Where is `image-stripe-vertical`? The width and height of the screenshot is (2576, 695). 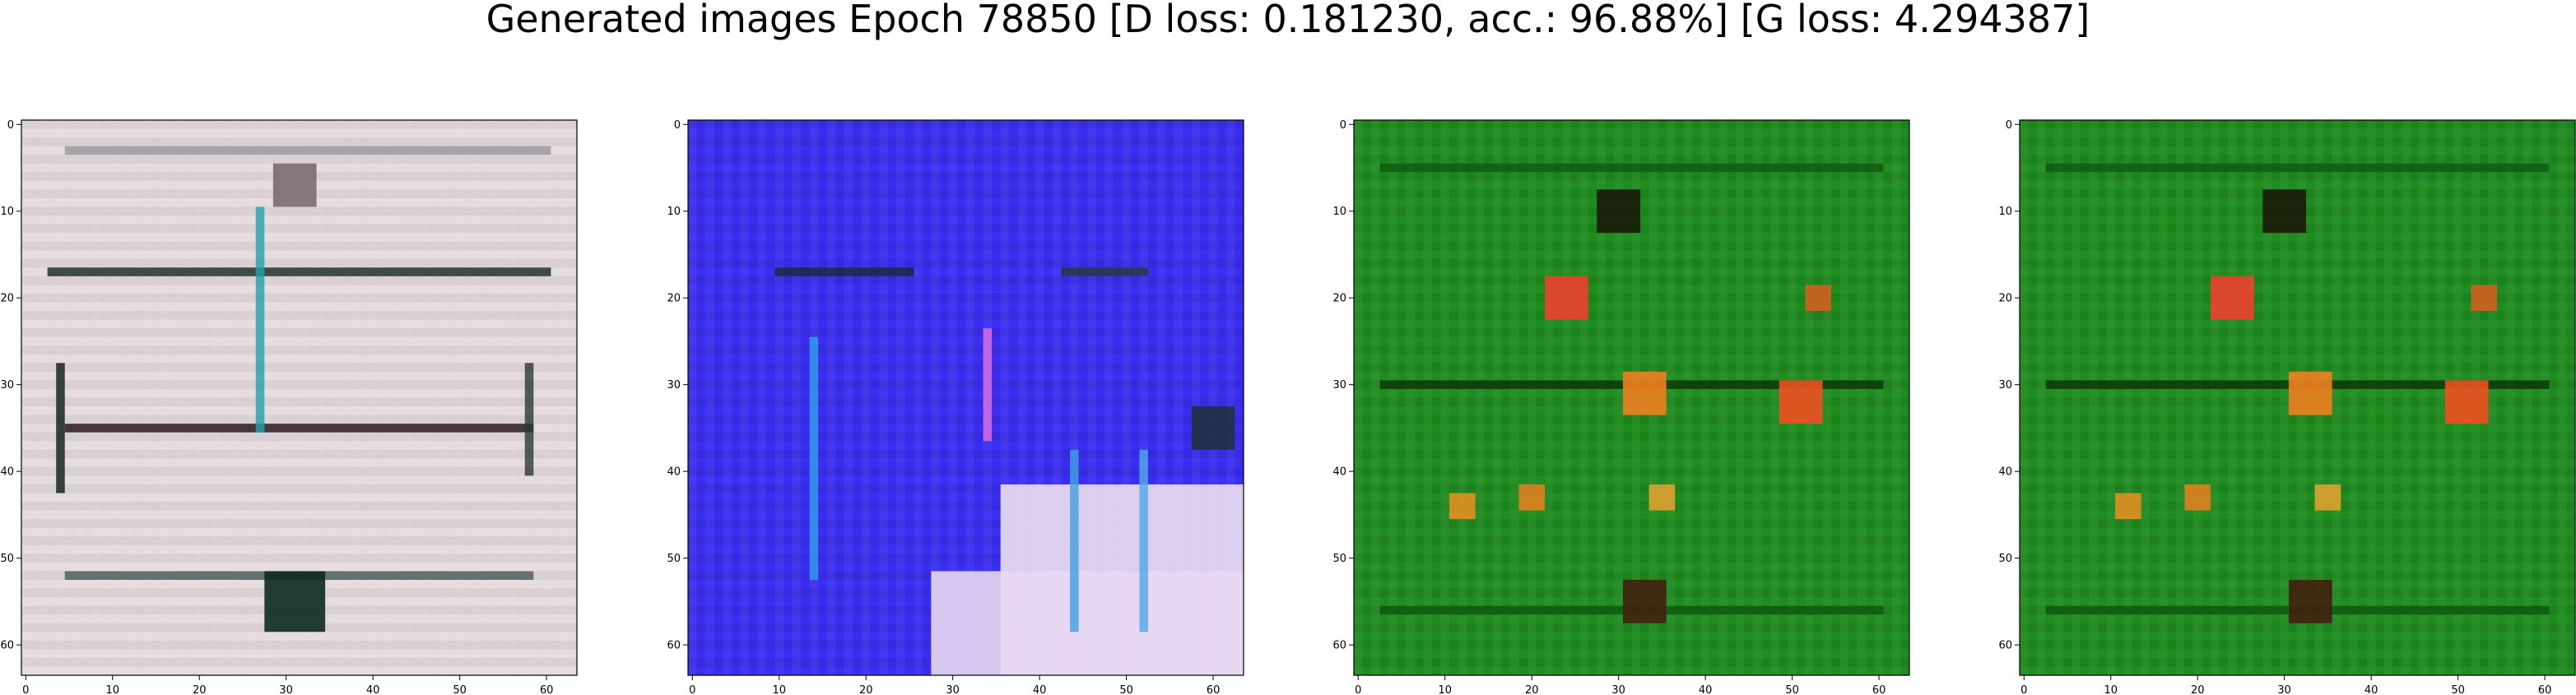 image-stripe-vertical is located at coordinates (260, 319).